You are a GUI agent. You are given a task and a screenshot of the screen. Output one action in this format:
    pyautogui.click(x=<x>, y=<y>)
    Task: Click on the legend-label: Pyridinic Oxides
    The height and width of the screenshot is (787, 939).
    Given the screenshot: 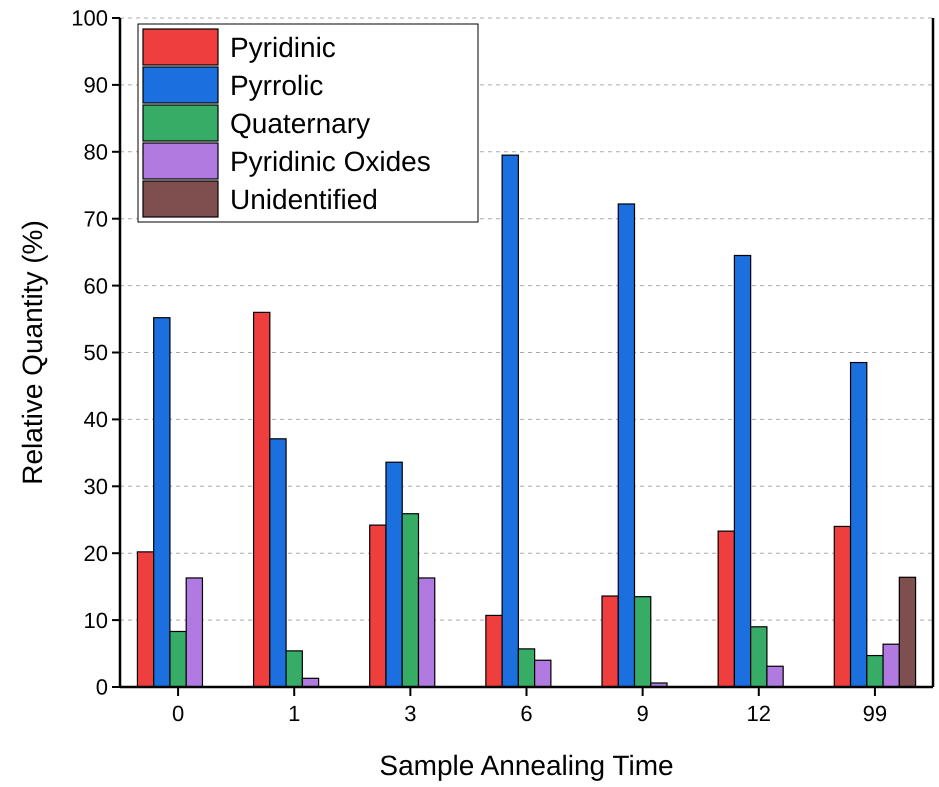 What is the action you would take?
    pyautogui.click(x=330, y=161)
    